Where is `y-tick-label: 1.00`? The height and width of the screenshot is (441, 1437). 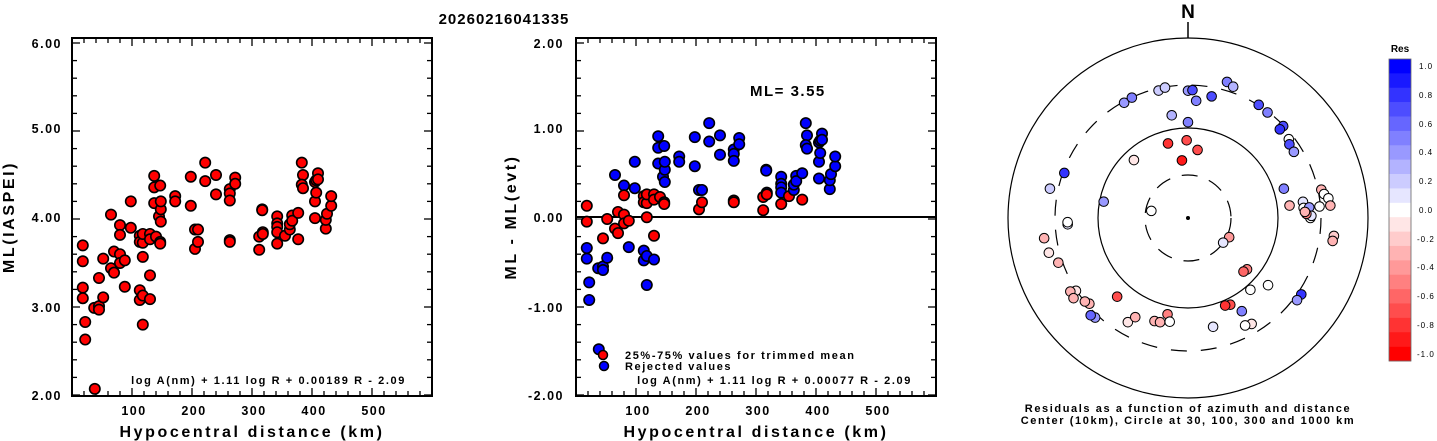 y-tick-label: 1.00 is located at coordinates (549, 129).